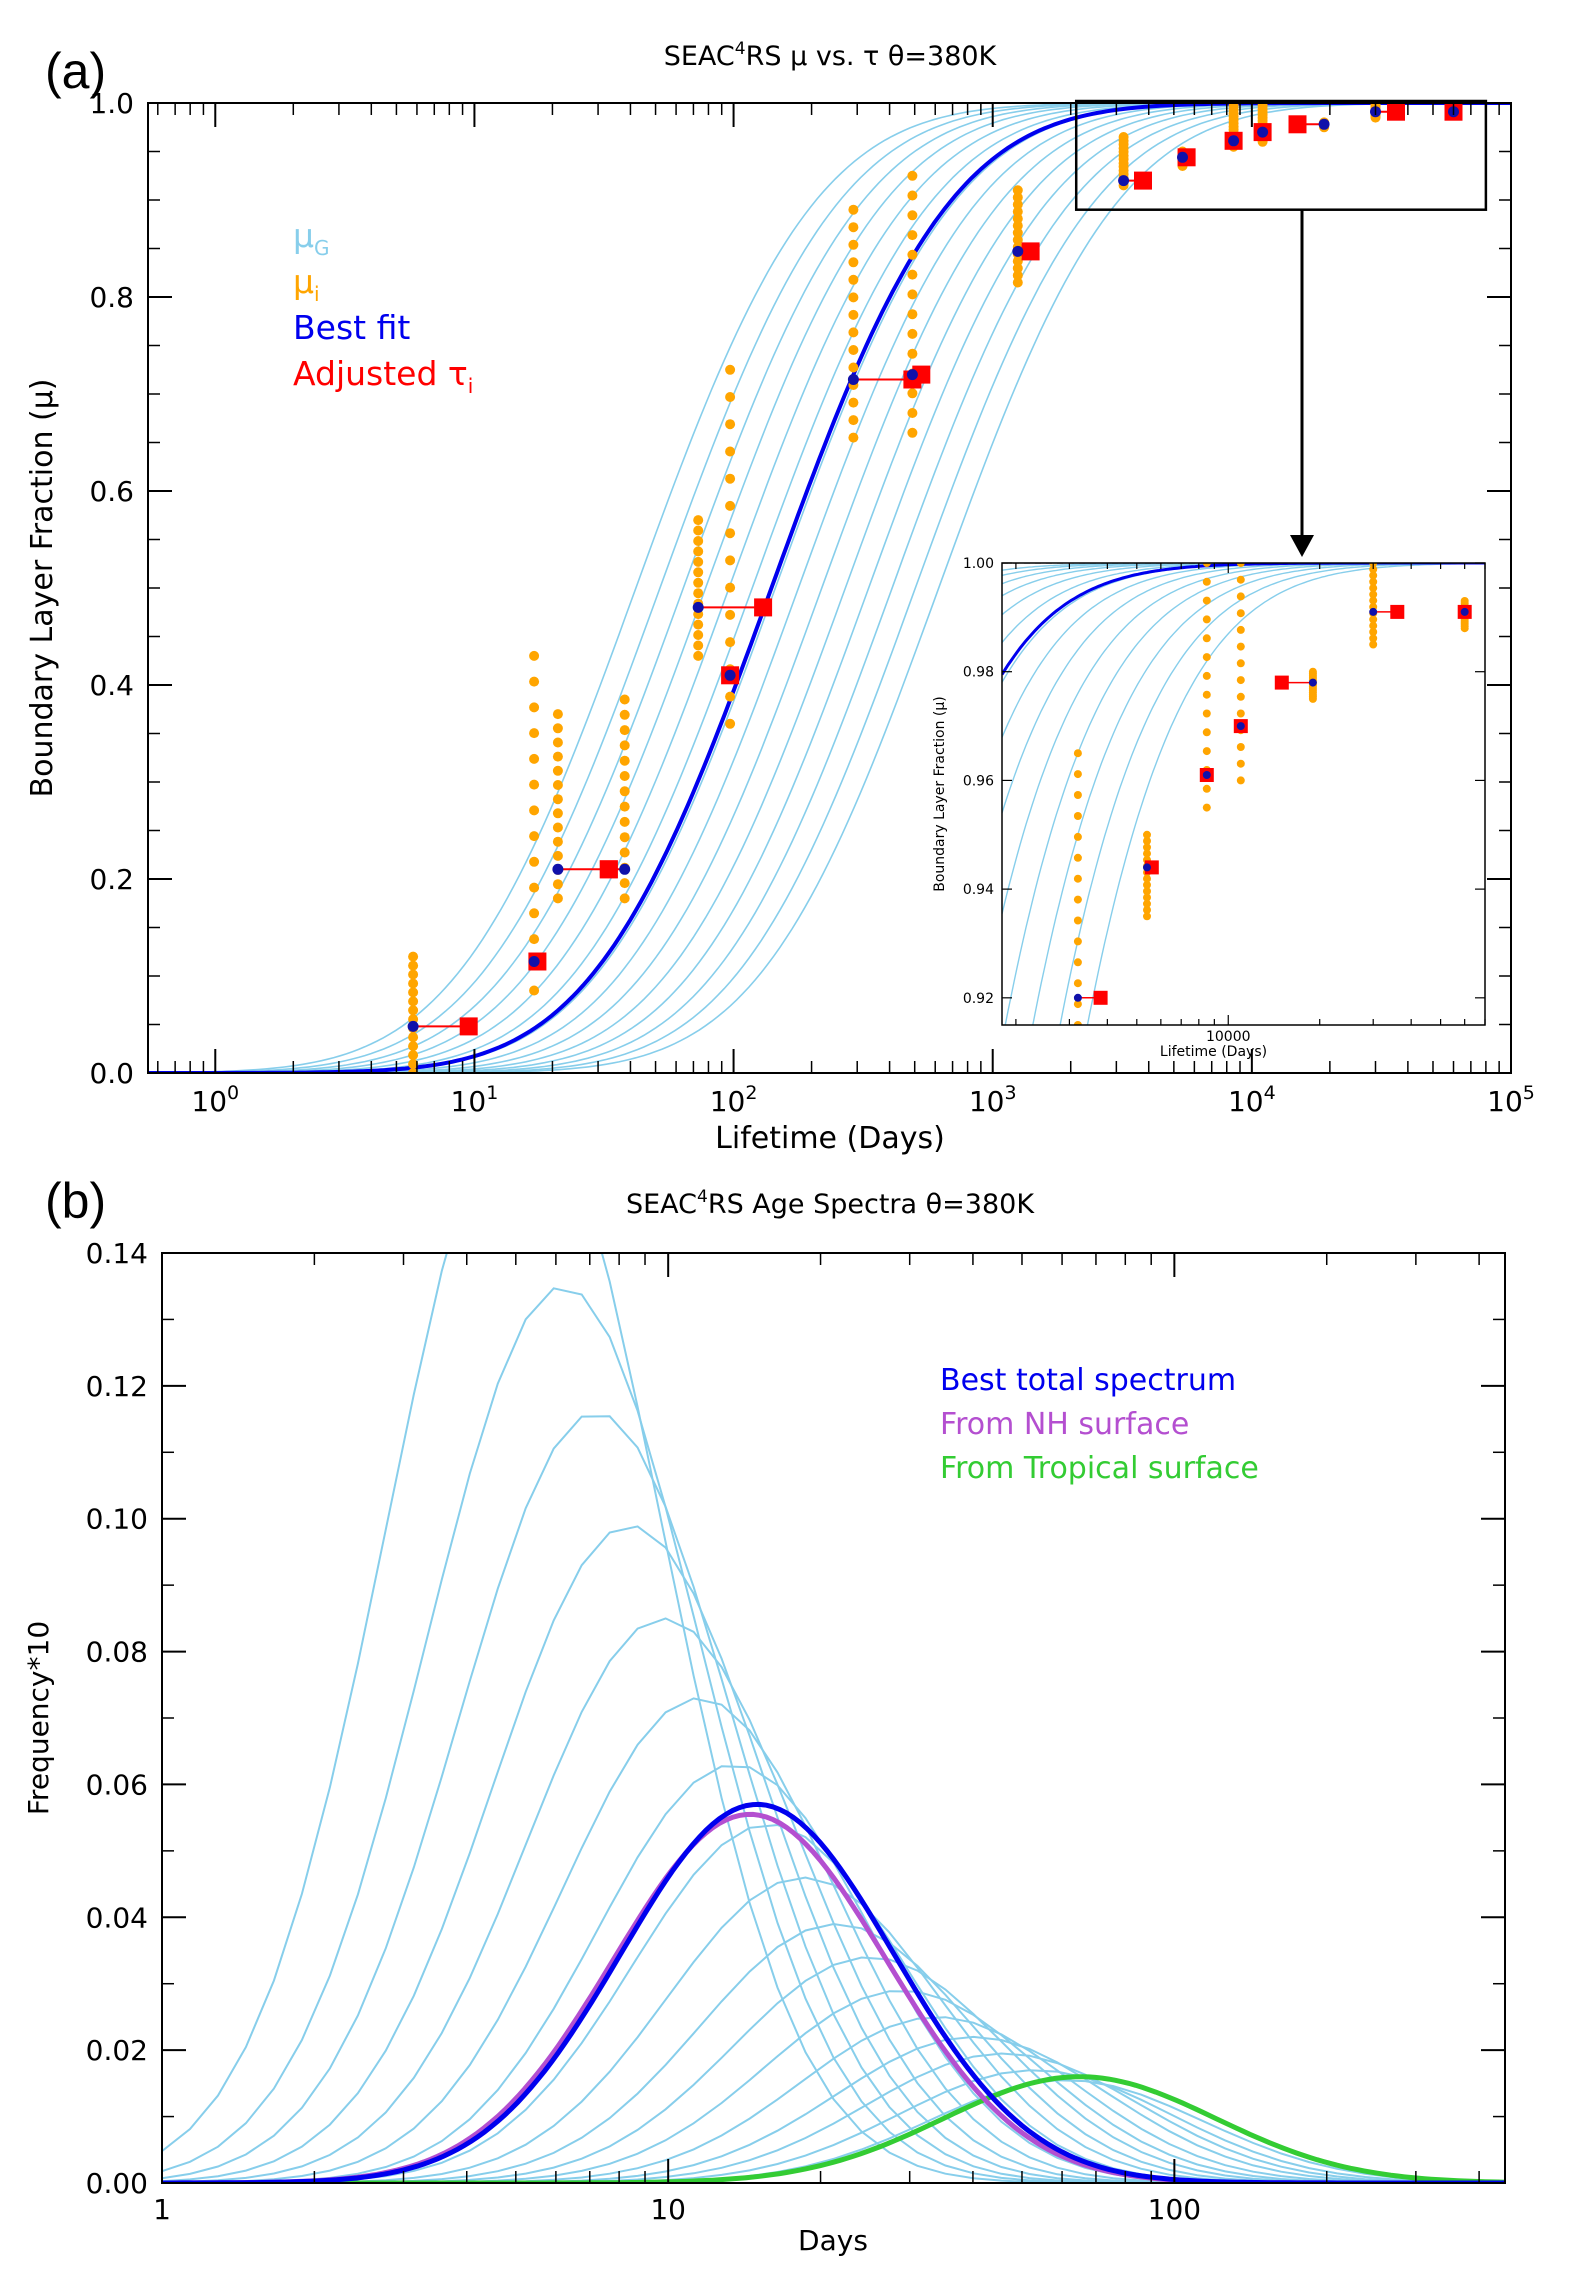 Image resolution: width=1570 pixels, height=2285 pixels. I want to click on legend-entry: Best fit, so click(351, 327).